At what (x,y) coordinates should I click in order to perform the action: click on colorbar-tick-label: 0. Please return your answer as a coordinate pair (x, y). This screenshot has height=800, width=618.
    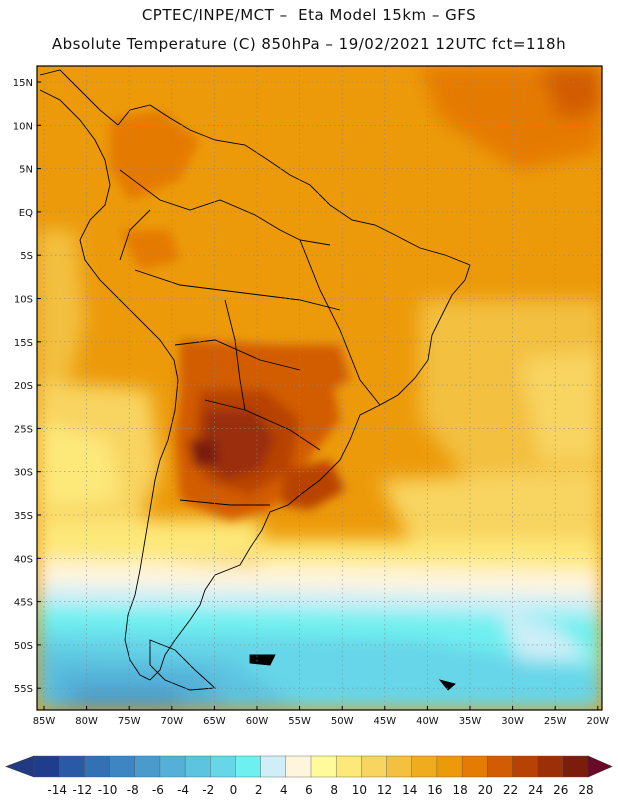
    Looking at the image, I should click on (234, 790).